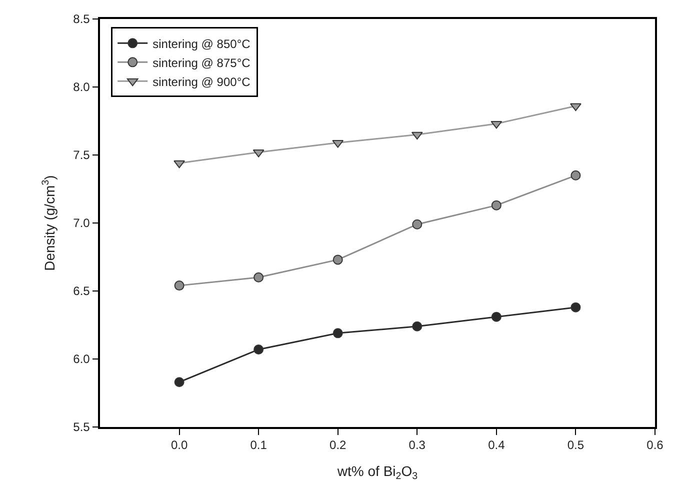  Describe the element at coordinates (377, 472) in the screenshot. I see `x-axis-title: wt% of Bi$_{2}$O$_{3}$` at that location.